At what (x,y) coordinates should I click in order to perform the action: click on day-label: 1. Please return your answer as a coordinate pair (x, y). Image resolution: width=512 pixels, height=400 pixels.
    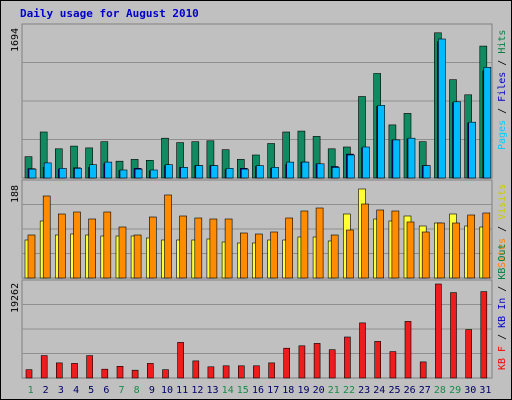
    Looking at the image, I should click on (31, 390).